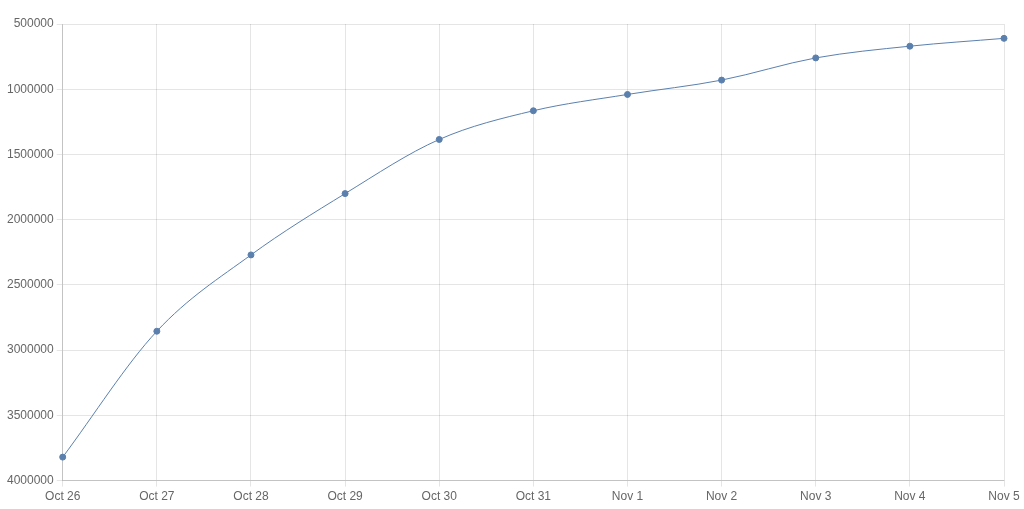  Describe the element at coordinates (533, 496) in the screenshot. I see `x-tick-label: Oct 31` at that location.